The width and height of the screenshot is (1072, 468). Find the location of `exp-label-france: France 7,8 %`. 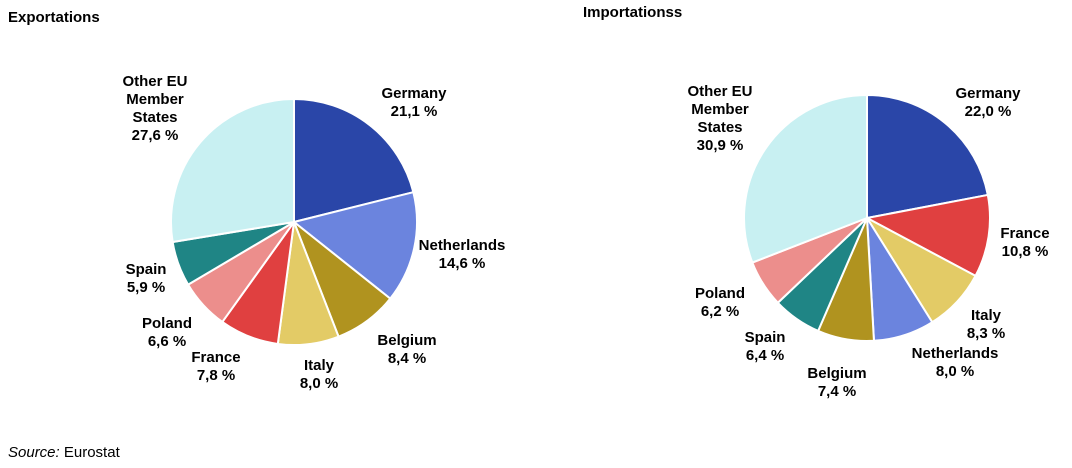

exp-label-france: France 7,8 % is located at coordinates (215, 366).